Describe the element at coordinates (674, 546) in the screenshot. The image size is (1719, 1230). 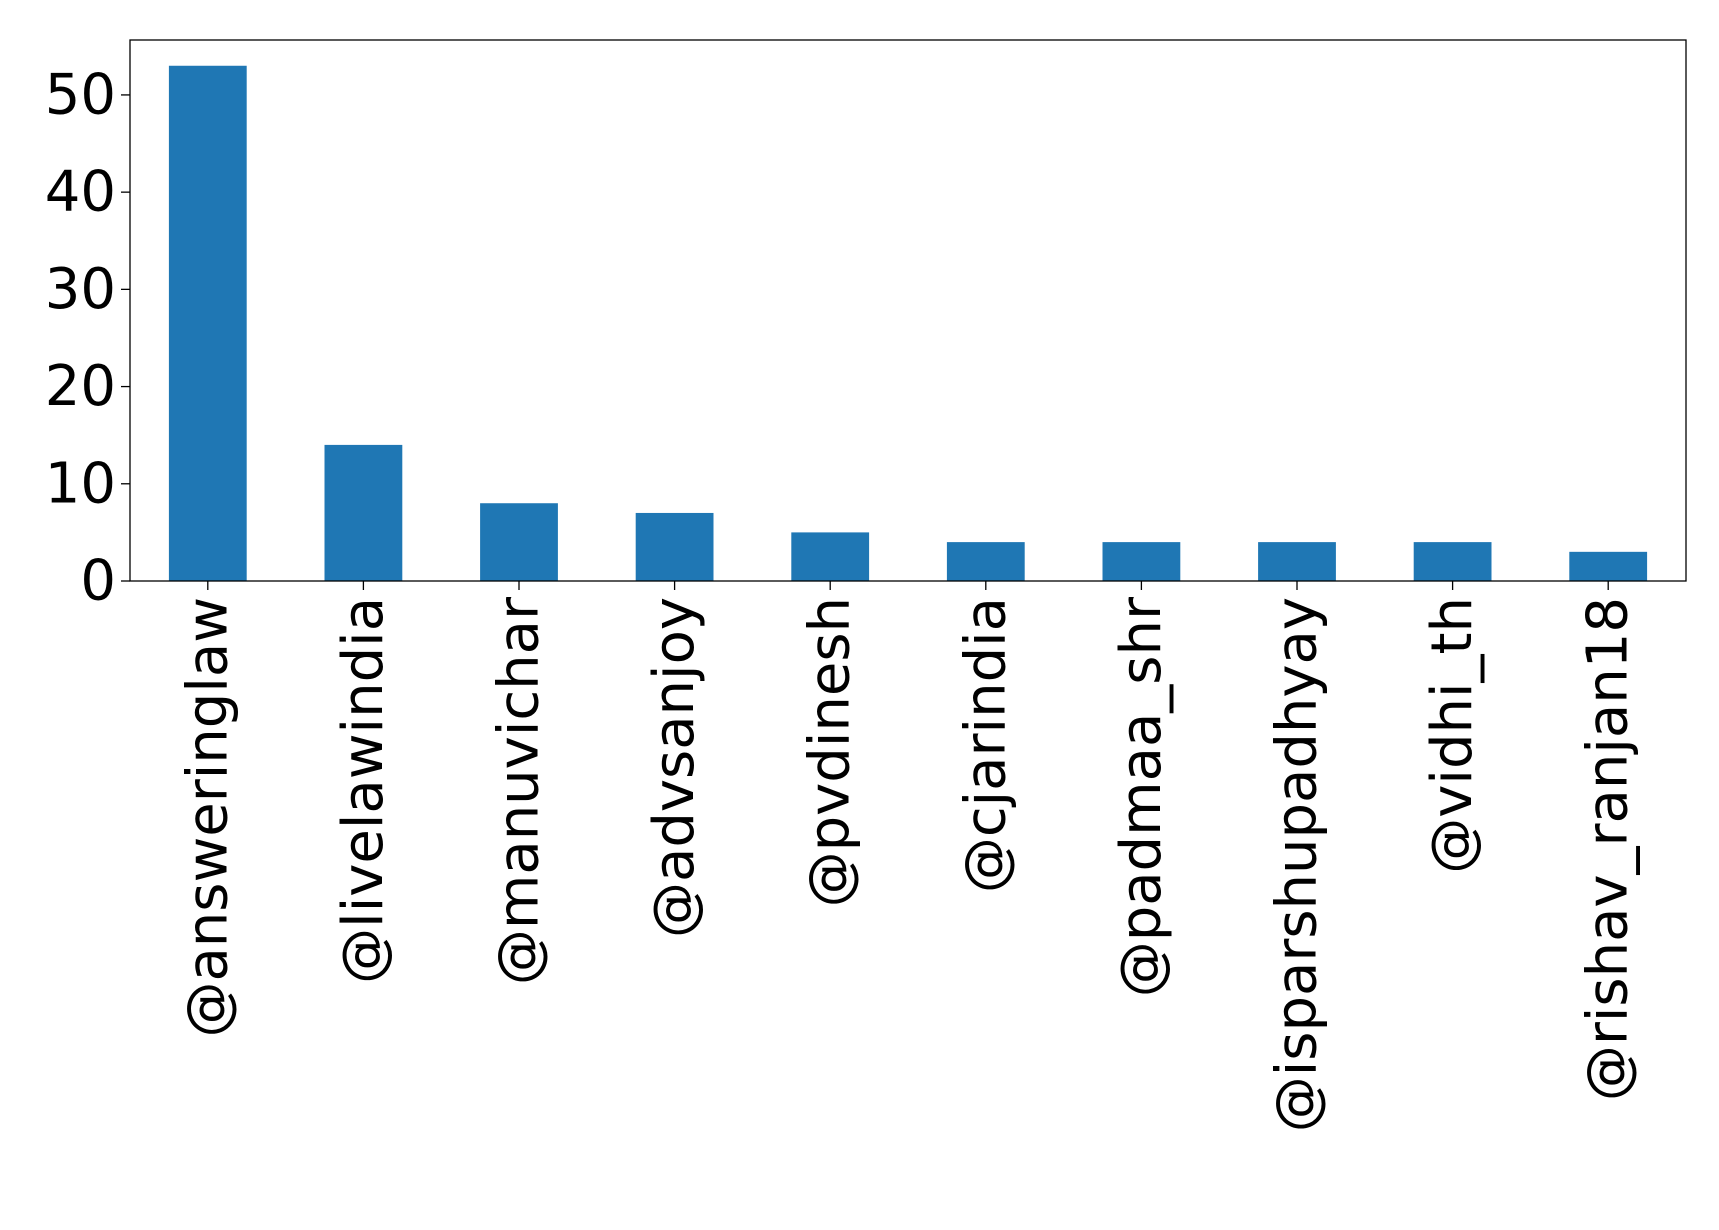
I see `bar-advsanjoy` at that location.